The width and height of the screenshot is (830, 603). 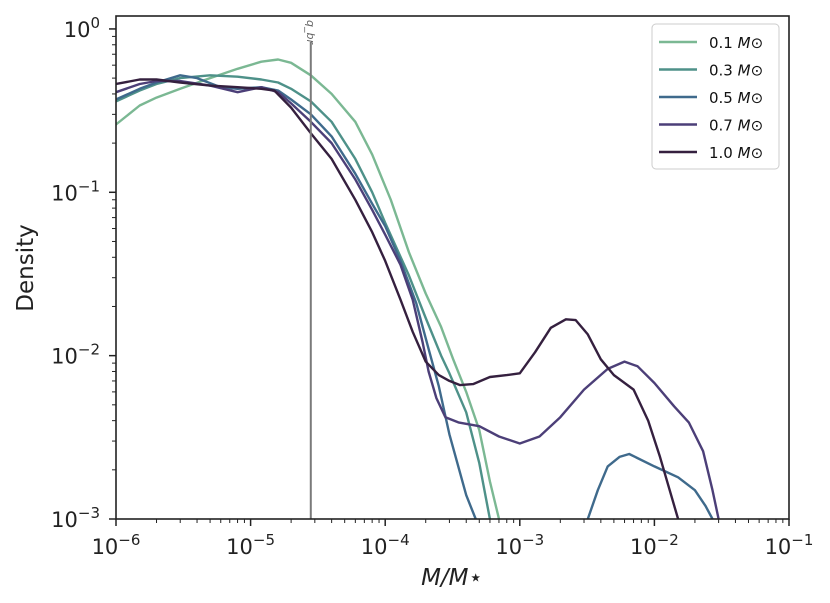 What do you see at coordinates (385, 545) in the screenshot?
I see `x-tick-label: 10⁻⁴` at bounding box center [385, 545].